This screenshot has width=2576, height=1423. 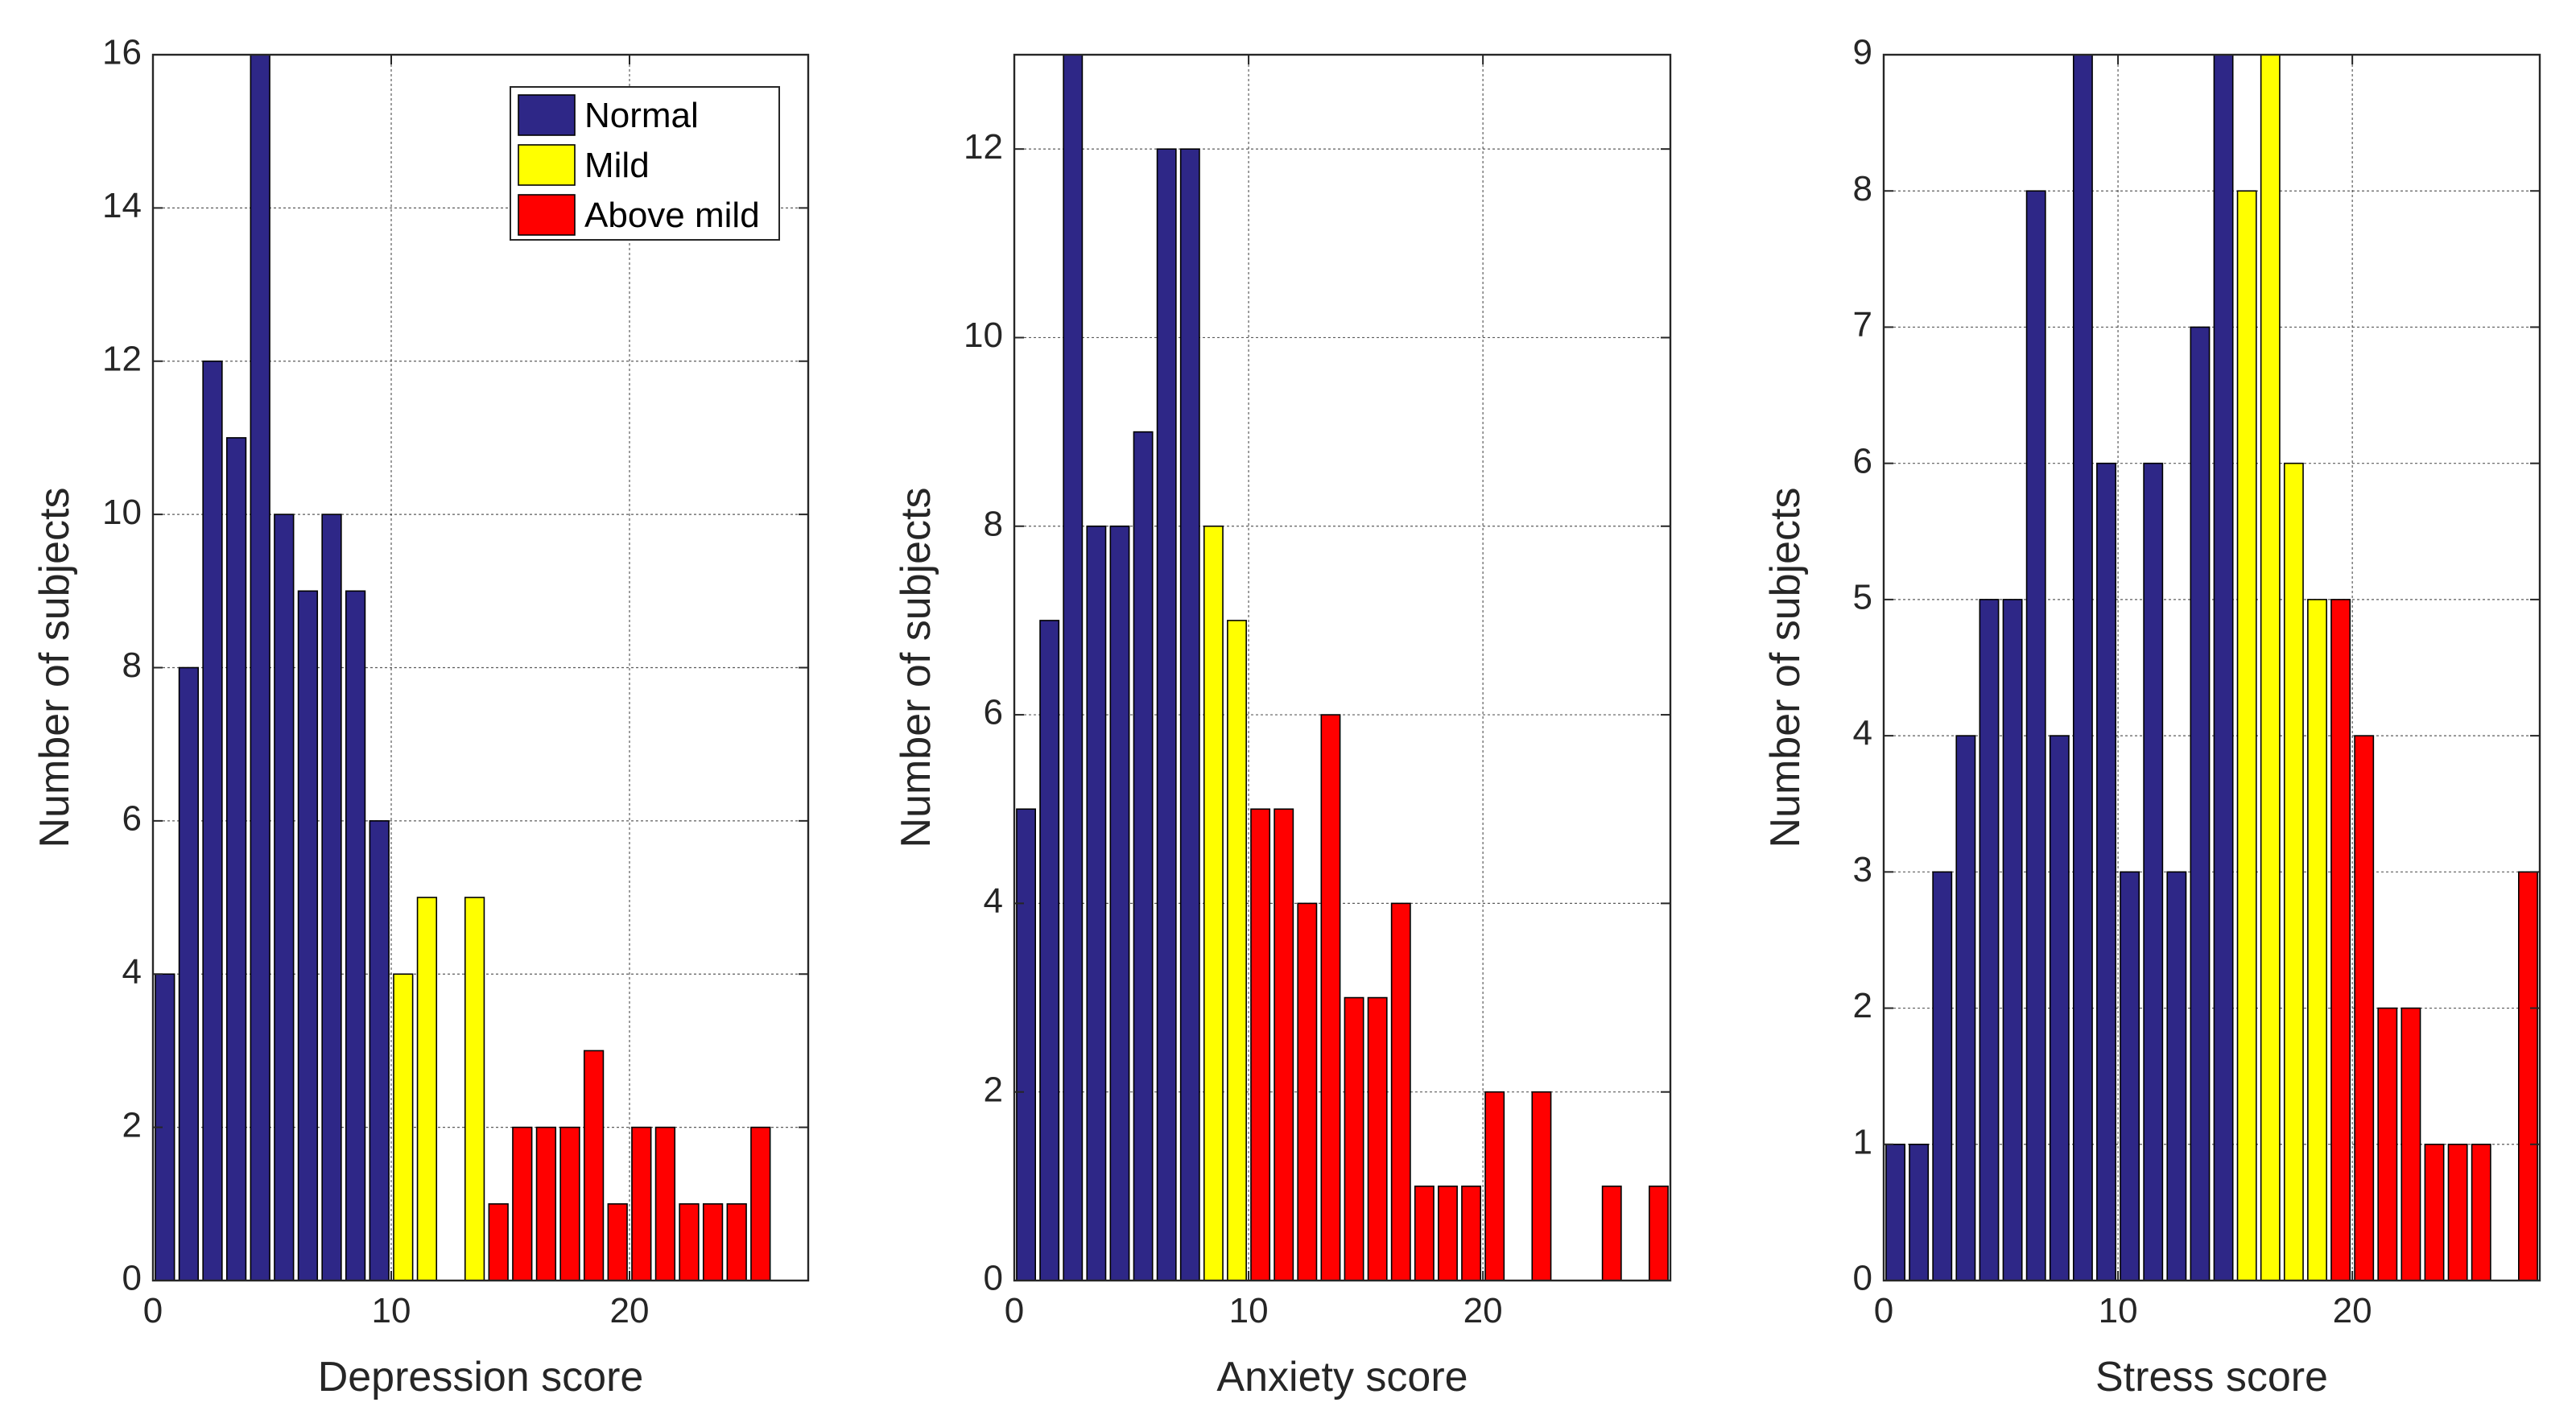 I want to click on legend-swatch, so click(x=547, y=115).